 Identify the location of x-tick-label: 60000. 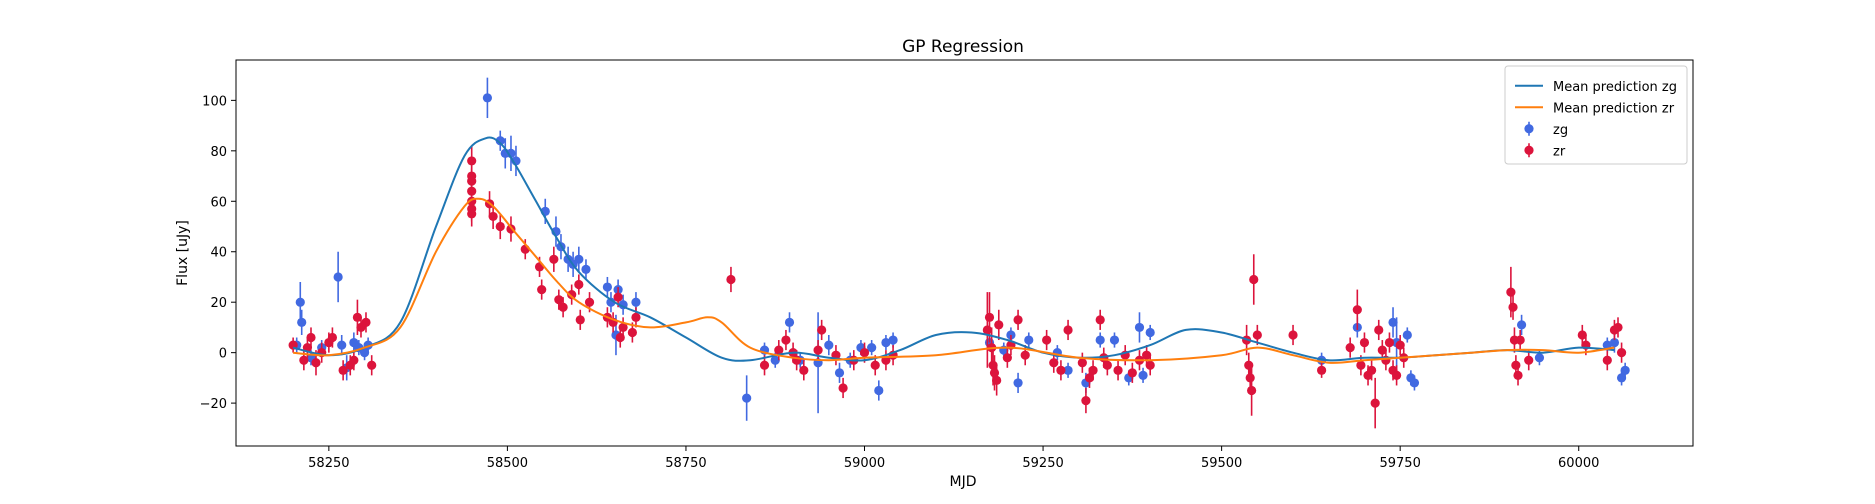
(1578, 463).